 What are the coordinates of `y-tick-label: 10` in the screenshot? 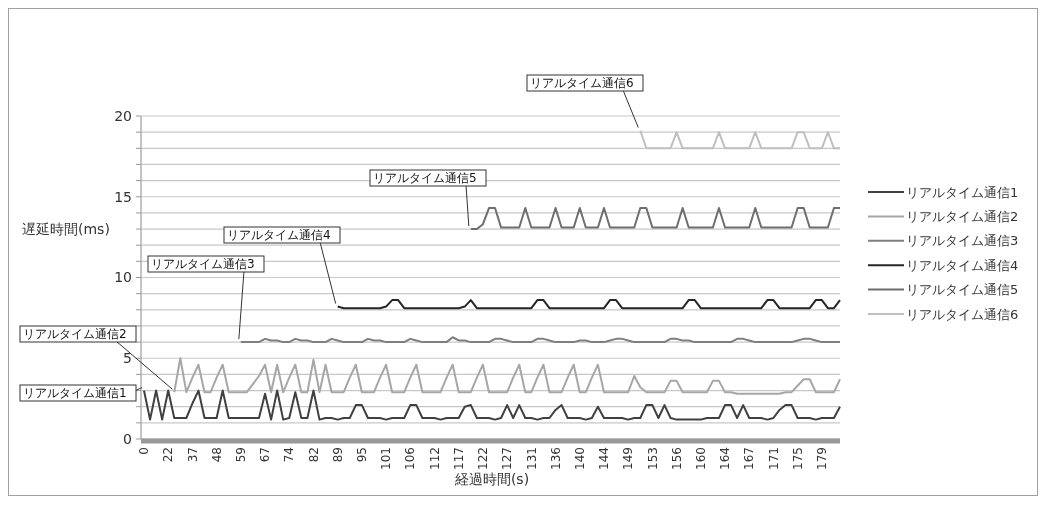 It's located at (123, 277).